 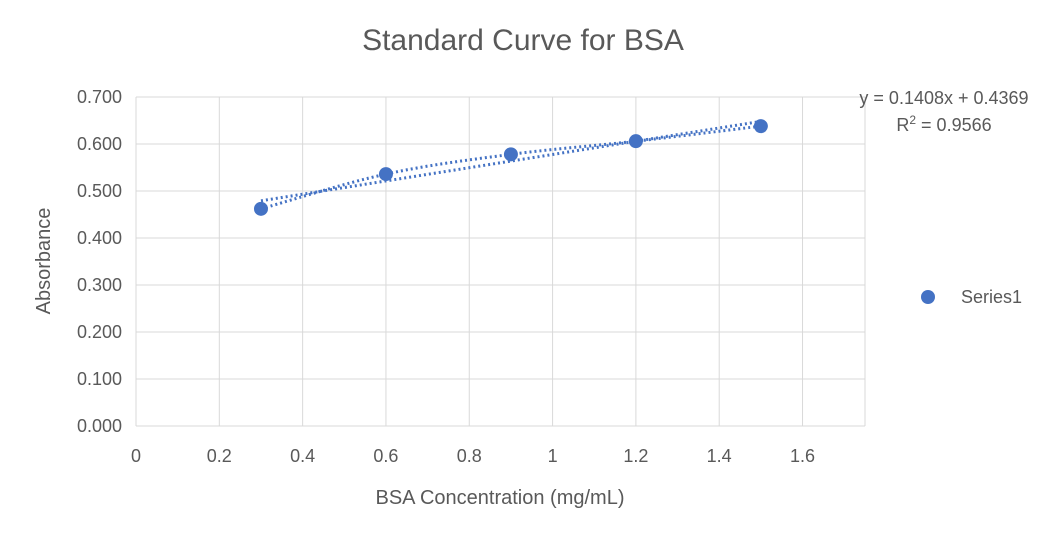 I want to click on x-tick-label: 1.4, so click(x=719, y=456).